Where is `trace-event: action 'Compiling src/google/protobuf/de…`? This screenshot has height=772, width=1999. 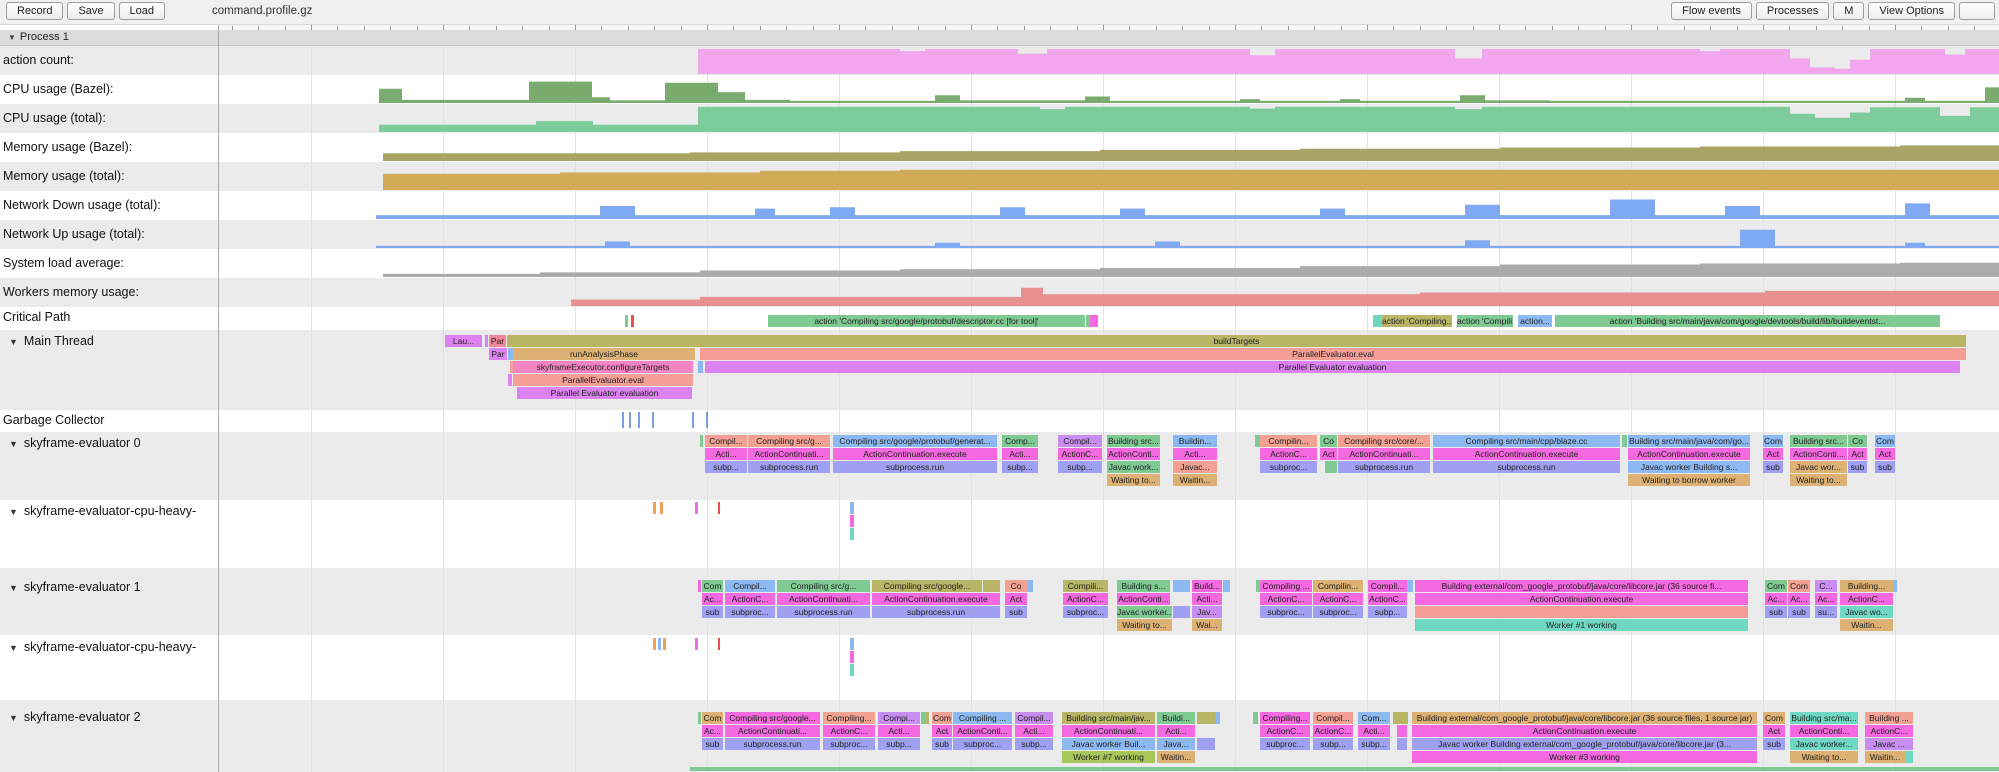 trace-event: action 'Compiling src/google/protobuf/de… is located at coordinates (926, 321).